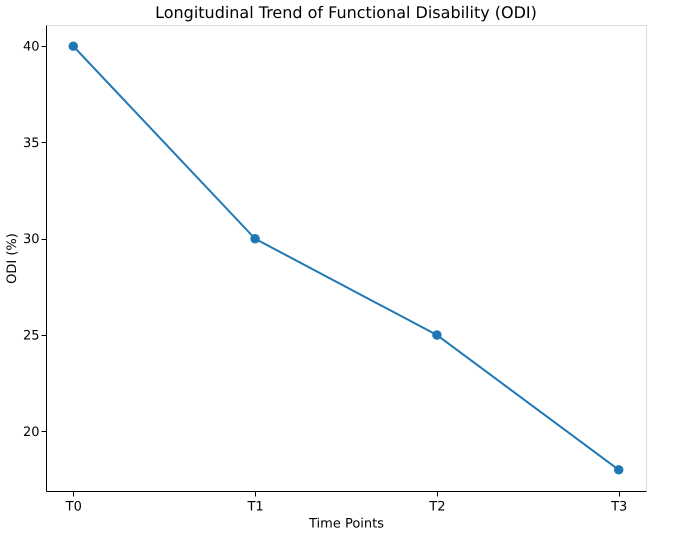 The width and height of the screenshot is (694, 560). What do you see at coordinates (255, 507) in the screenshot?
I see `x-tick-label: T1` at bounding box center [255, 507].